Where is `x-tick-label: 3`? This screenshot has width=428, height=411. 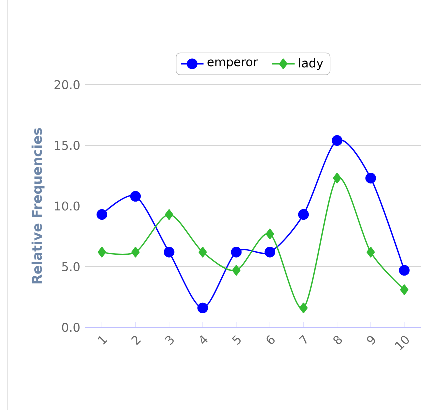
x-tick-label: 3 is located at coordinates (169, 341).